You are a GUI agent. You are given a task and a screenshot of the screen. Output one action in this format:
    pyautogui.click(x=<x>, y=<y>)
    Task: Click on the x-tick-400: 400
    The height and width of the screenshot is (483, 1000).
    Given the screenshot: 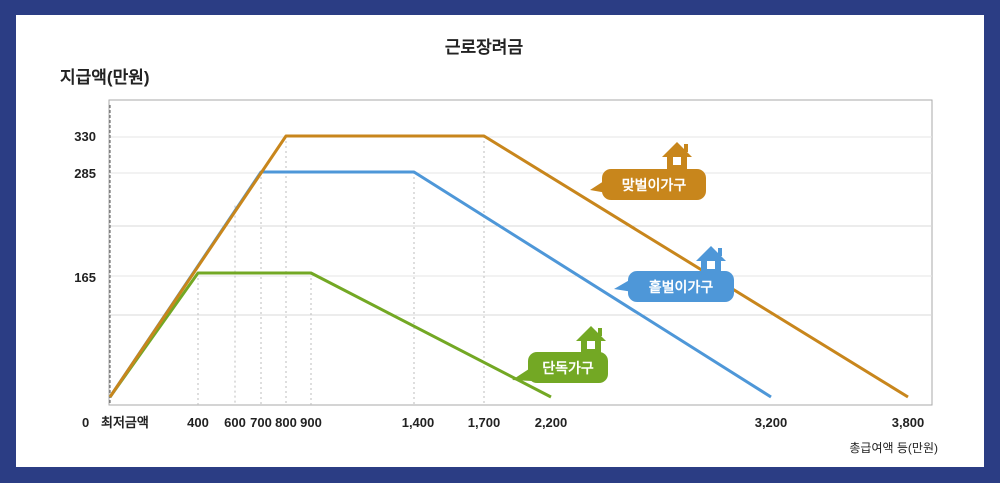 What is the action you would take?
    pyautogui.click(x=198, y=422)
    